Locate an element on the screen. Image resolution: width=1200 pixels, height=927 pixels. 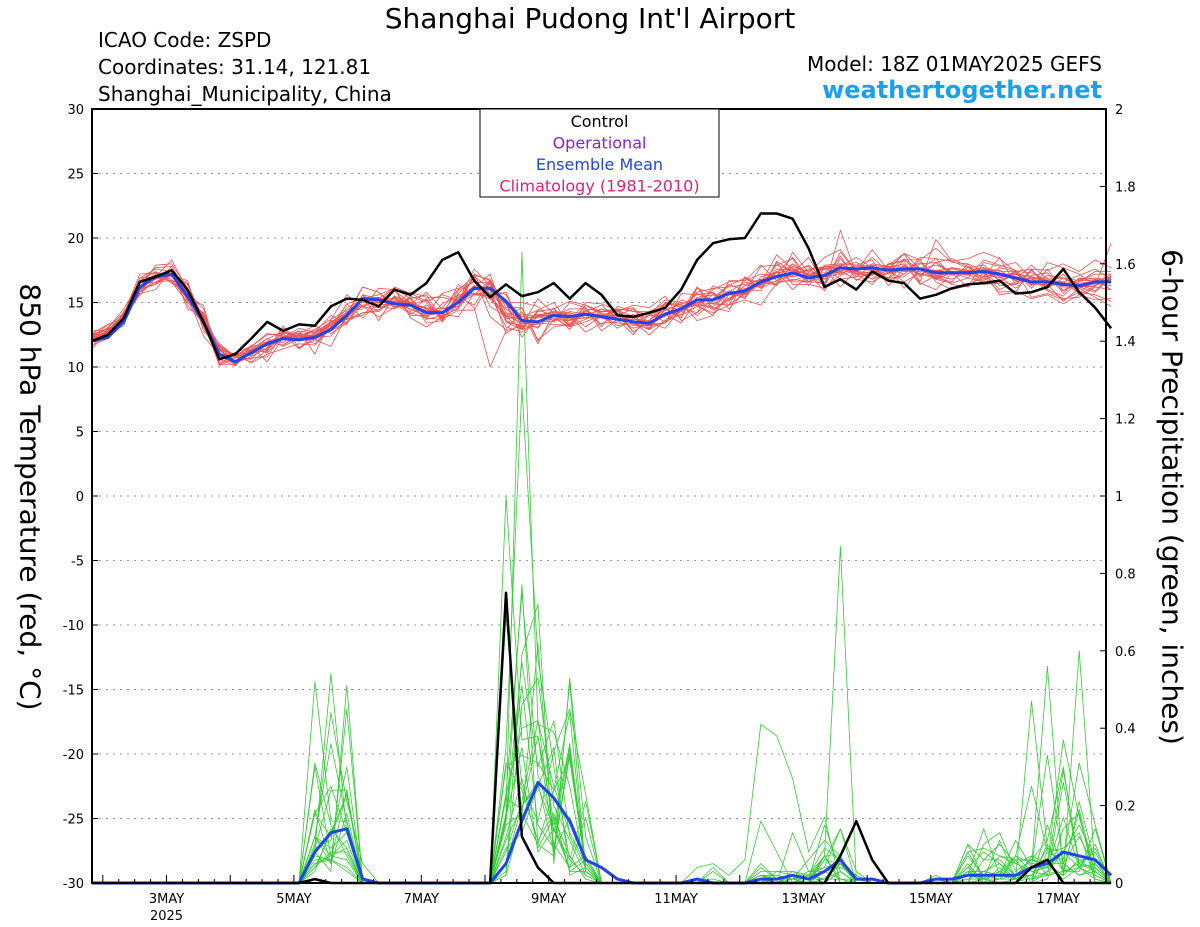
x-tick-label: 17MAY is located at coordinates (1058, 899).